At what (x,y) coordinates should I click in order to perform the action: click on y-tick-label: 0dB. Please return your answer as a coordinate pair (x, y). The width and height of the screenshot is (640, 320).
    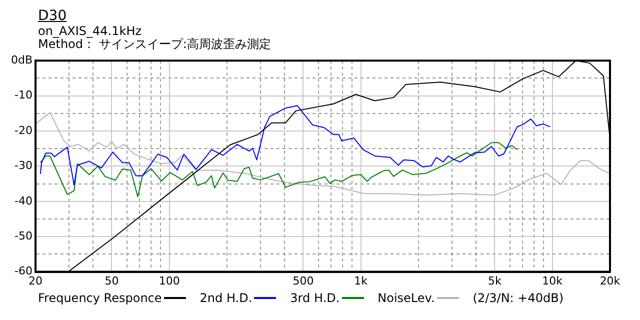
    Looking at the image, I should click on (21, 59).